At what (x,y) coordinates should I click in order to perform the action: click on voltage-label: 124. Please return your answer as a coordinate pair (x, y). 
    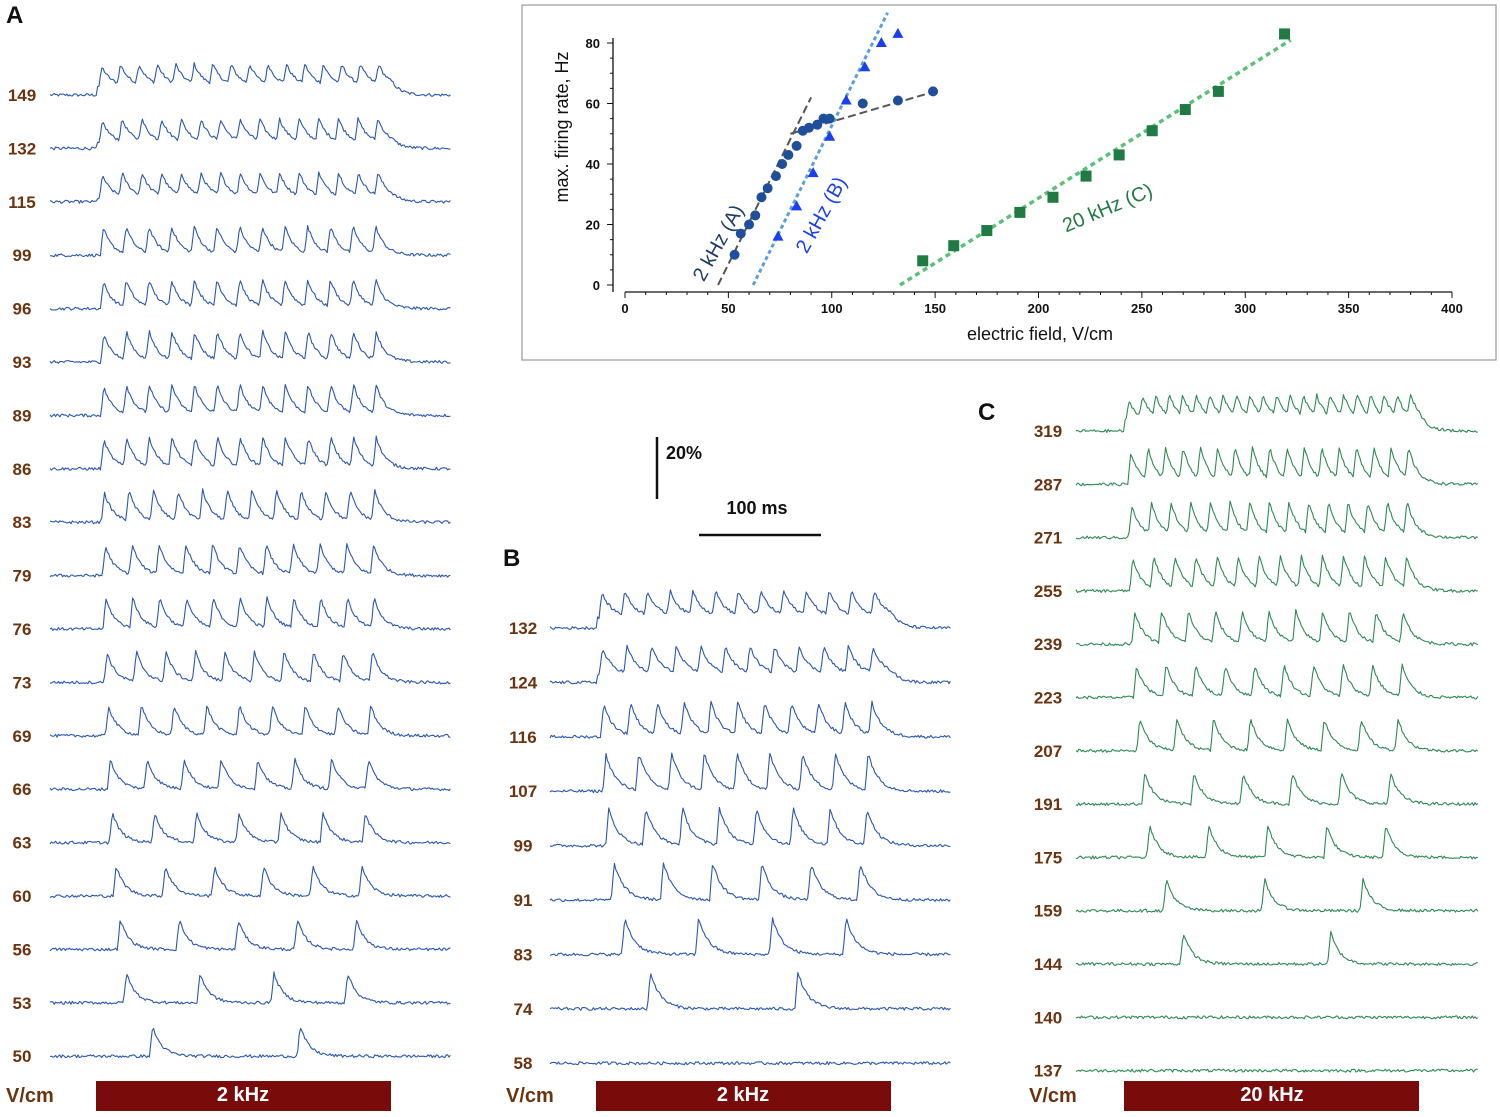
    Looking at the image, I should click on (523, 682).